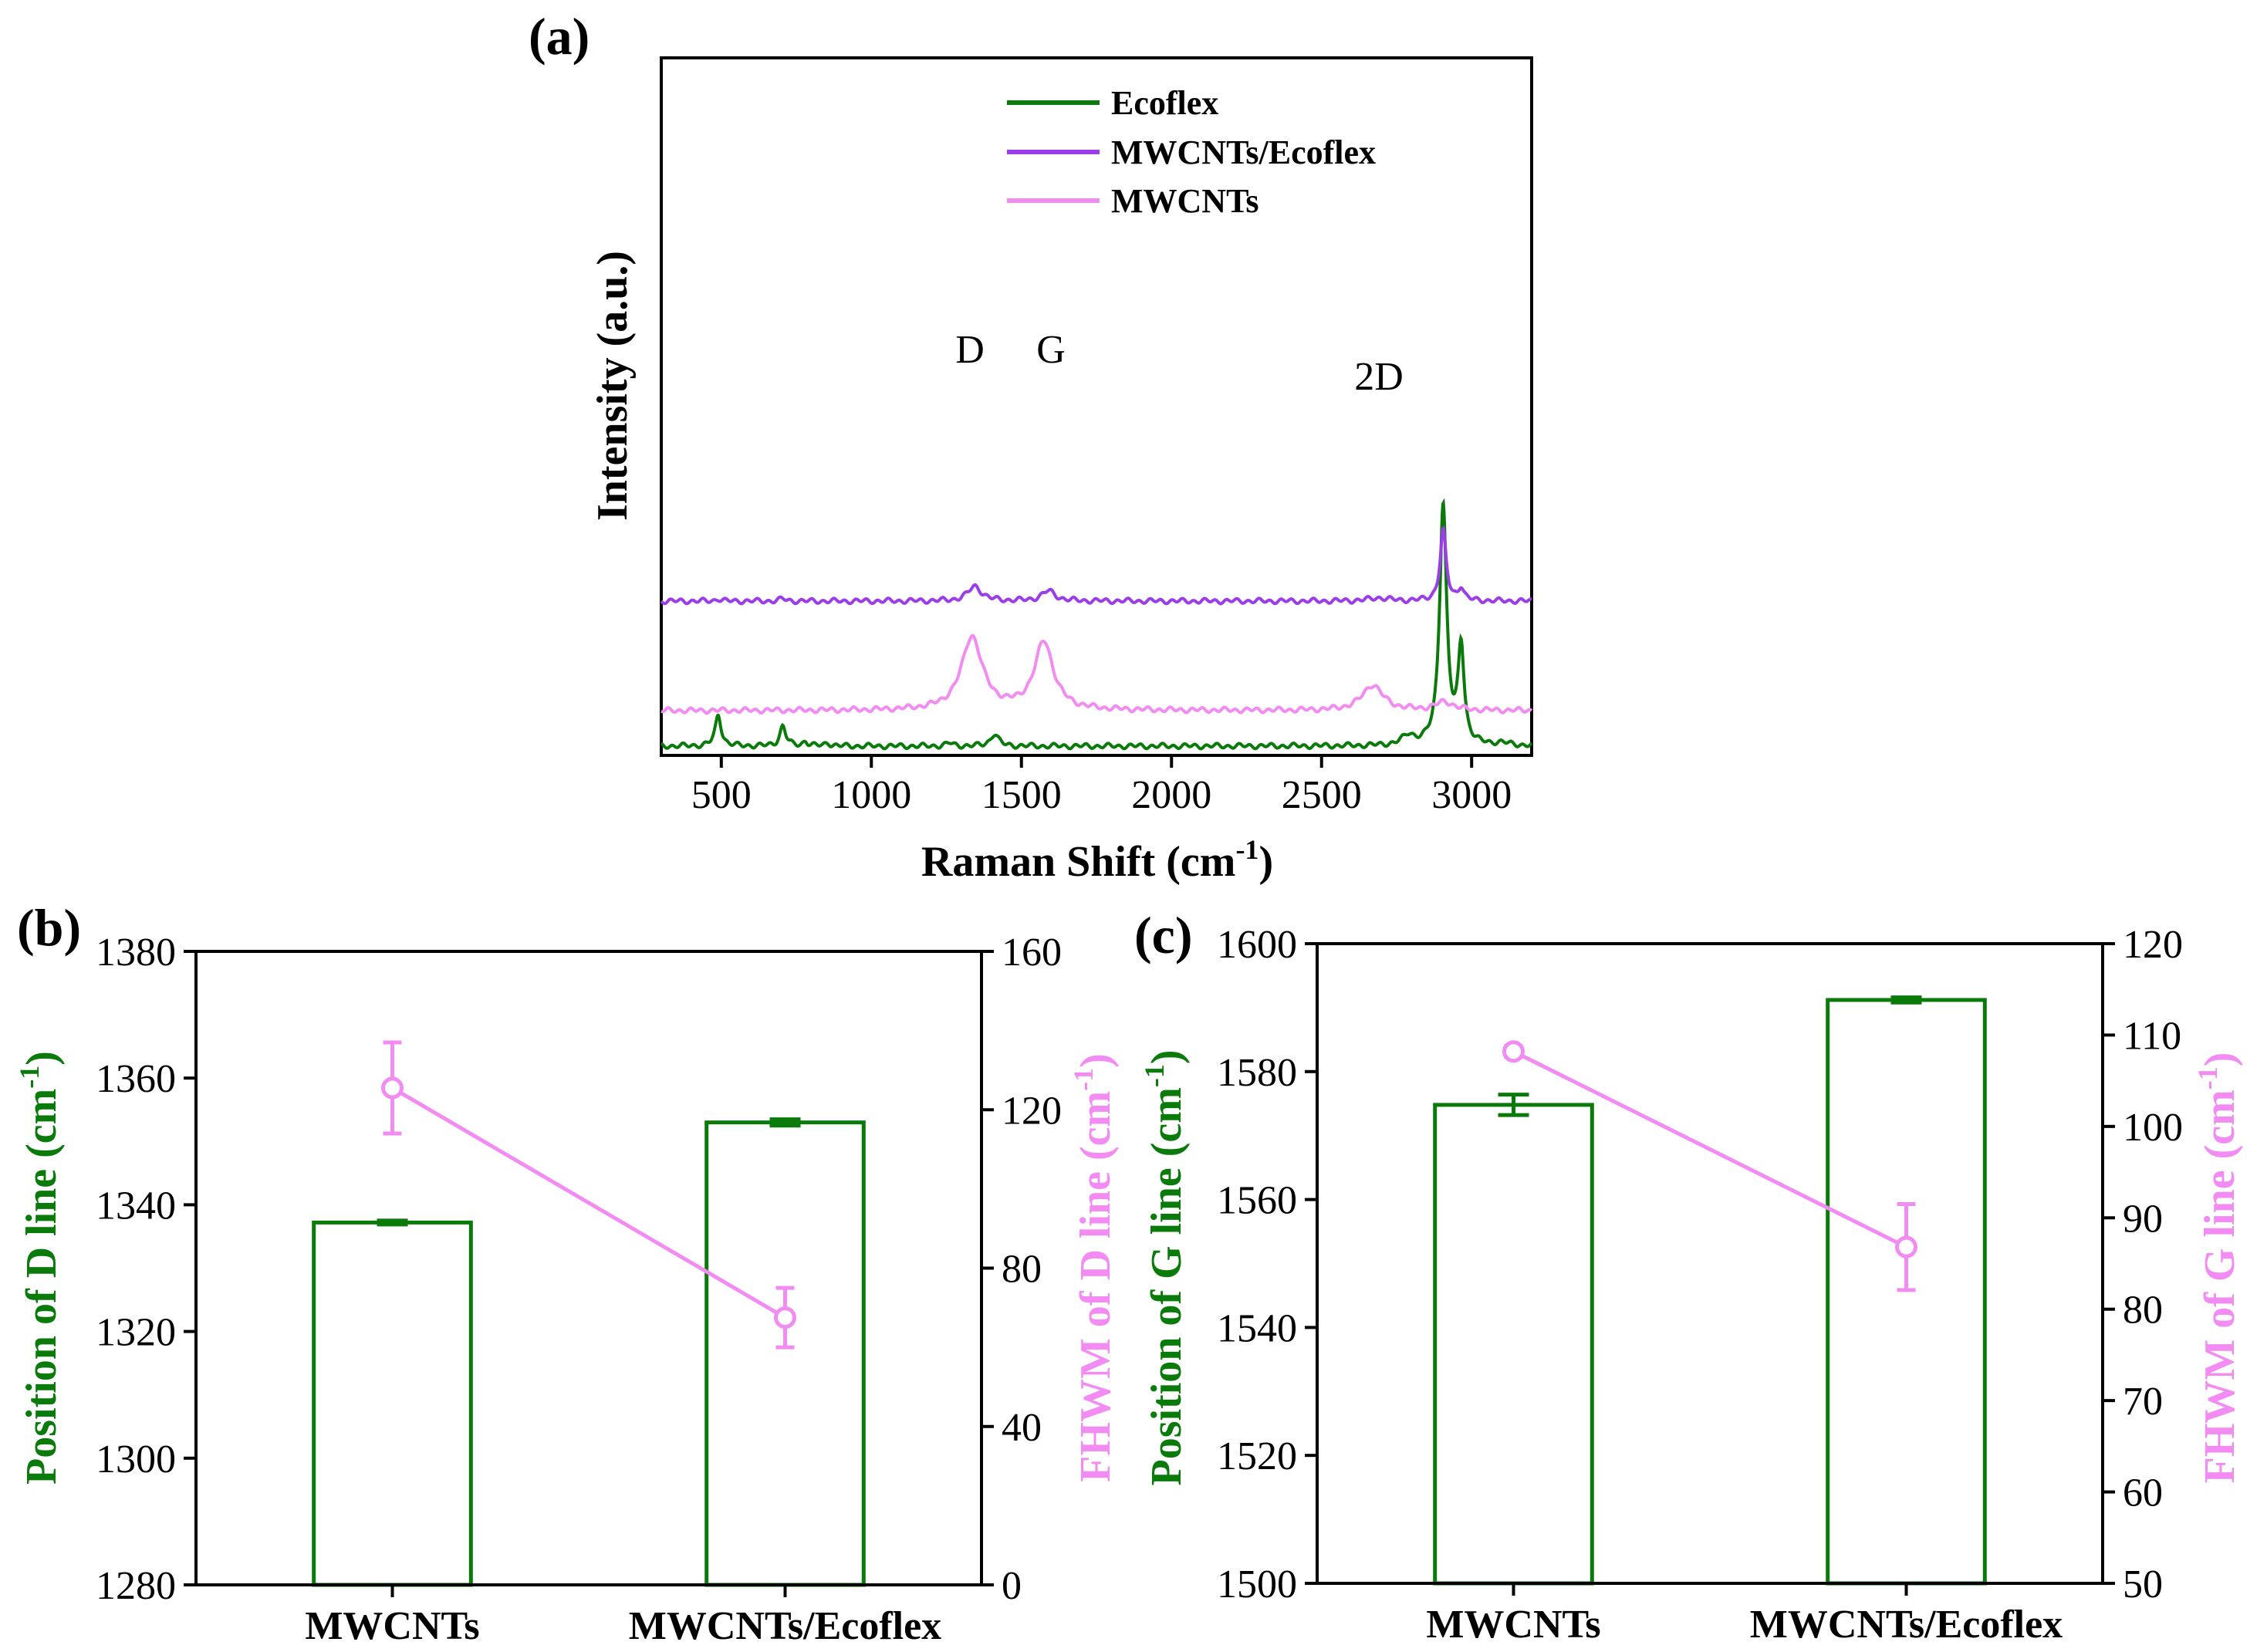 This screenshot has width=2267, height=1652. Describe the element at coordinates (1051, 350) in the screenshot. I see `peak-label-g: G` at that location.